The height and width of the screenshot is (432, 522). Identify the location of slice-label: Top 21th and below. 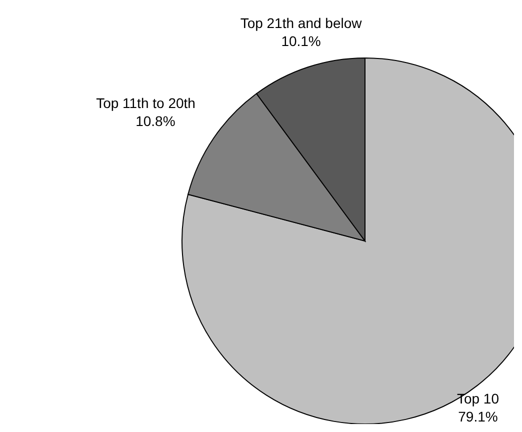
(301, 23).